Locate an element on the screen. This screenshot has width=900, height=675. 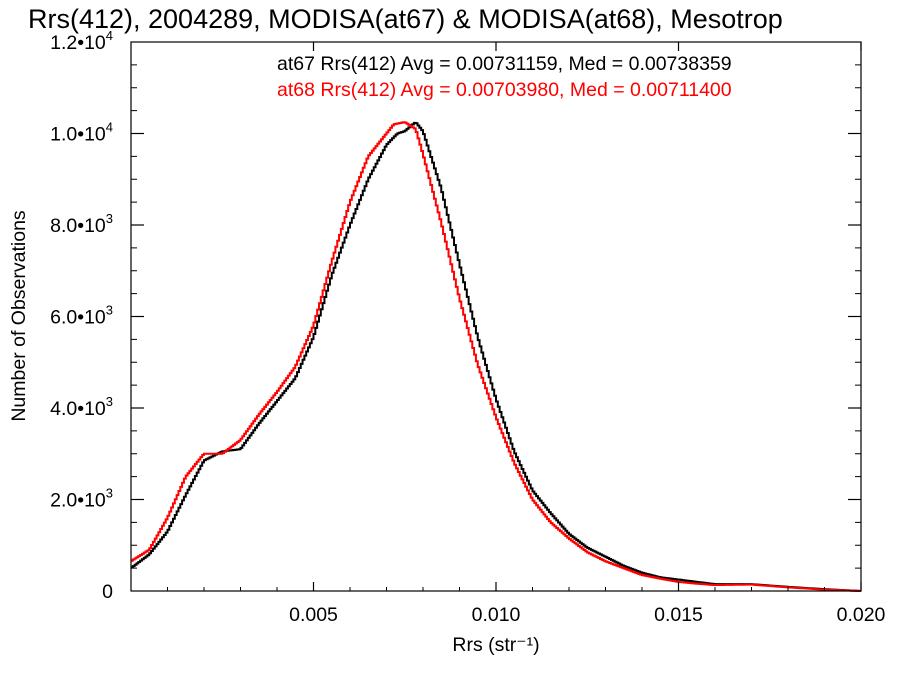
x-tick-label: 0.015 is located at coordinates (678, 615).